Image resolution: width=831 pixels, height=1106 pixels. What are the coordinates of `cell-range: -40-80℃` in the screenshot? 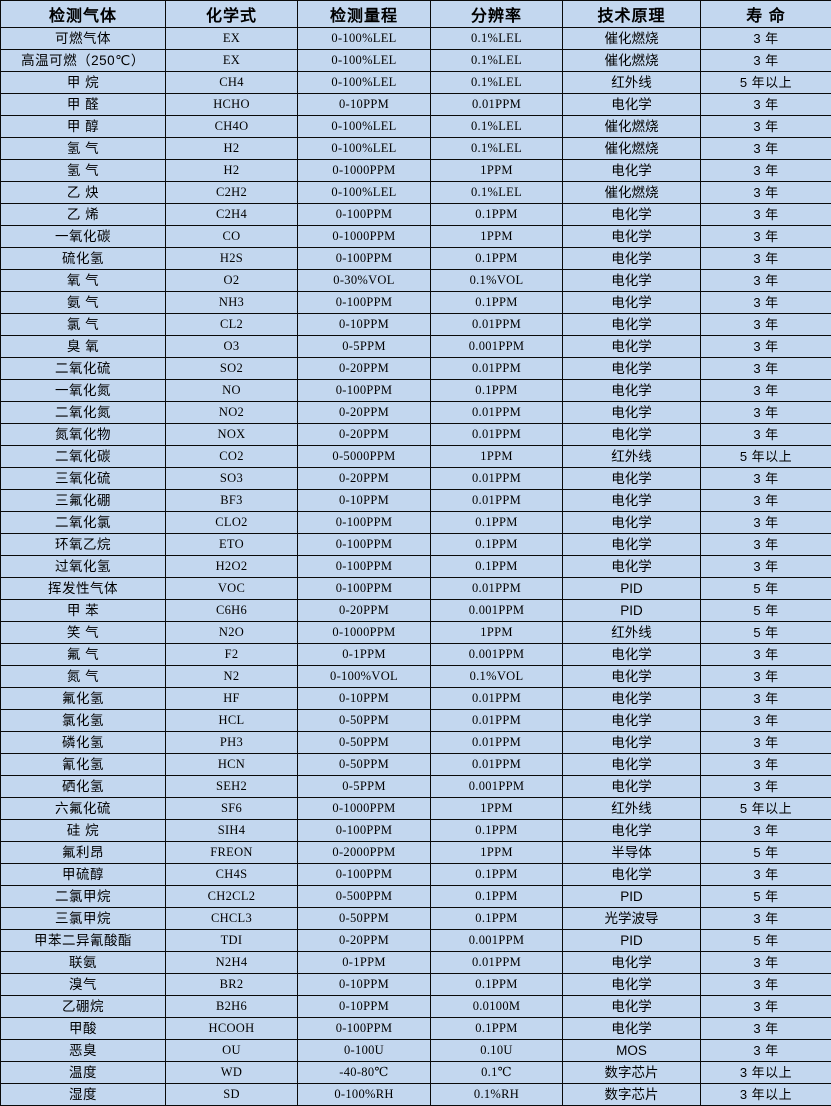 It's located at (364, 1073).